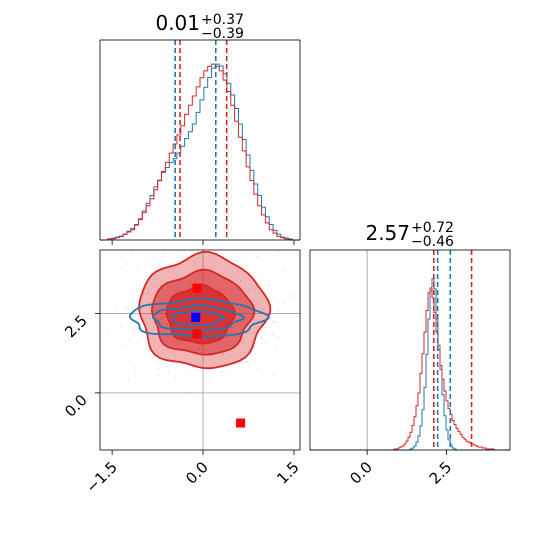 The width and height of the screenshot is (550, 550). I want to click on bottom-left-y-tick-label-0: 0.0, so click(76, 406).